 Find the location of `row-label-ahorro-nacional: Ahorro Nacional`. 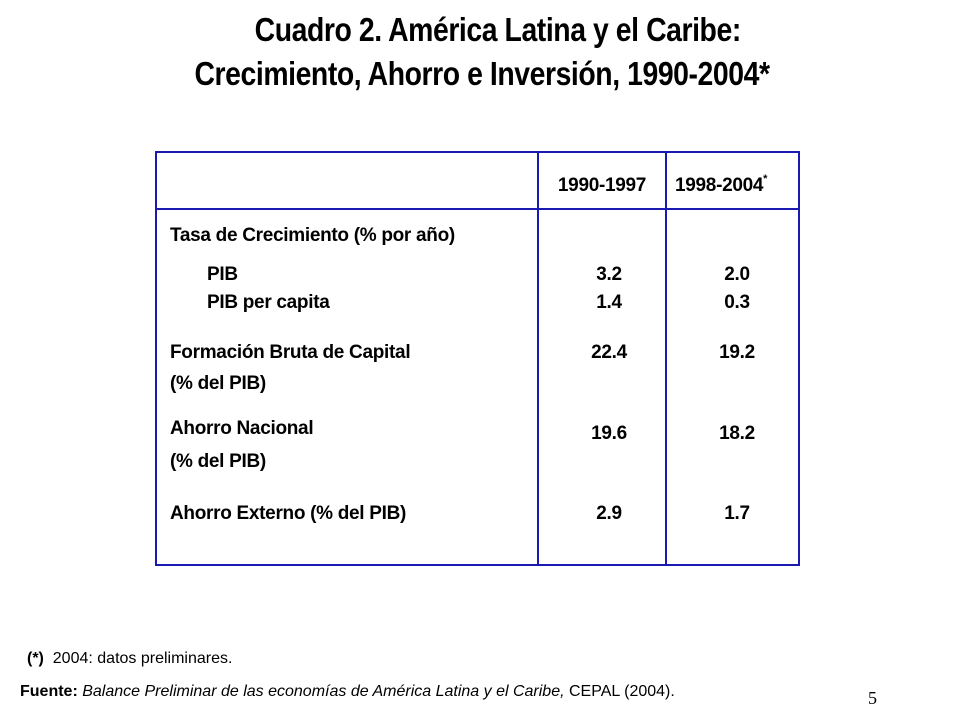

row-label-ahorro-nacional: Ahorro Nacional is located at coordinates (242, 428).